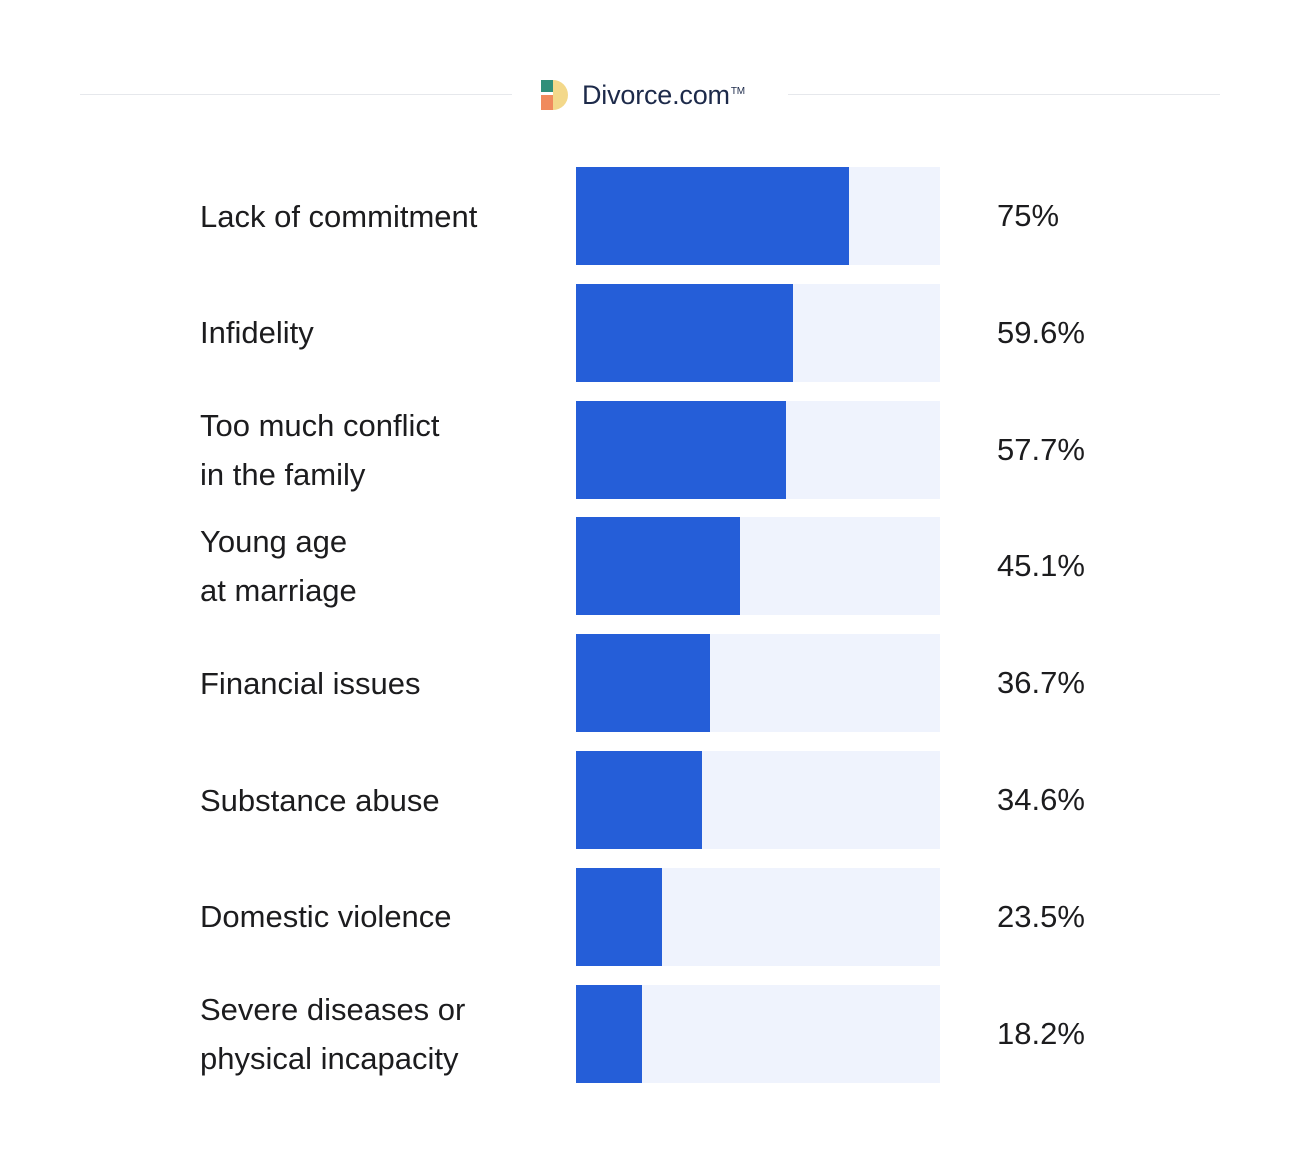  I want to click on category-label: Substance abuse, so click(320, 800).